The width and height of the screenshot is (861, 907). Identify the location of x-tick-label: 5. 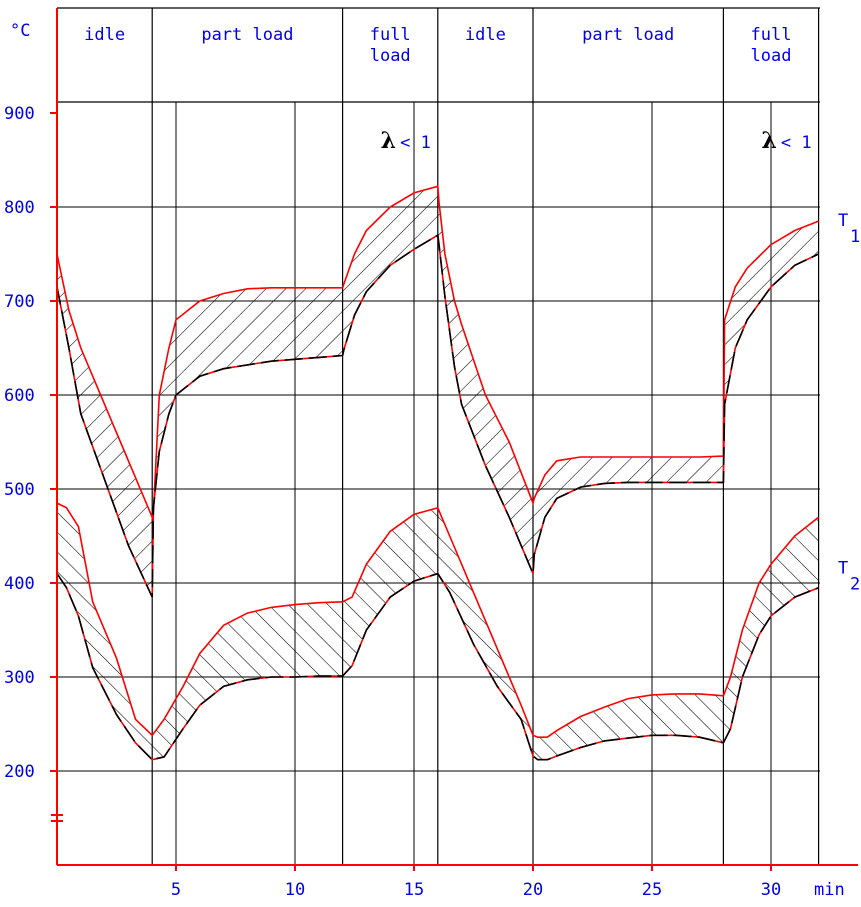
(176, 890).